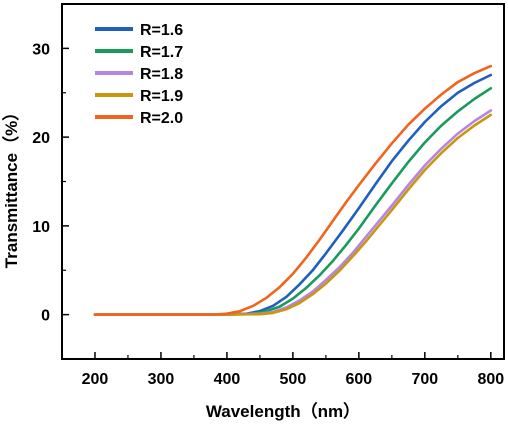 The width and height of the screenshot is (508, 425). Describe the element at coordinates (161, 379) in the screenshot. I see `x-tick-label: 300` at that location.